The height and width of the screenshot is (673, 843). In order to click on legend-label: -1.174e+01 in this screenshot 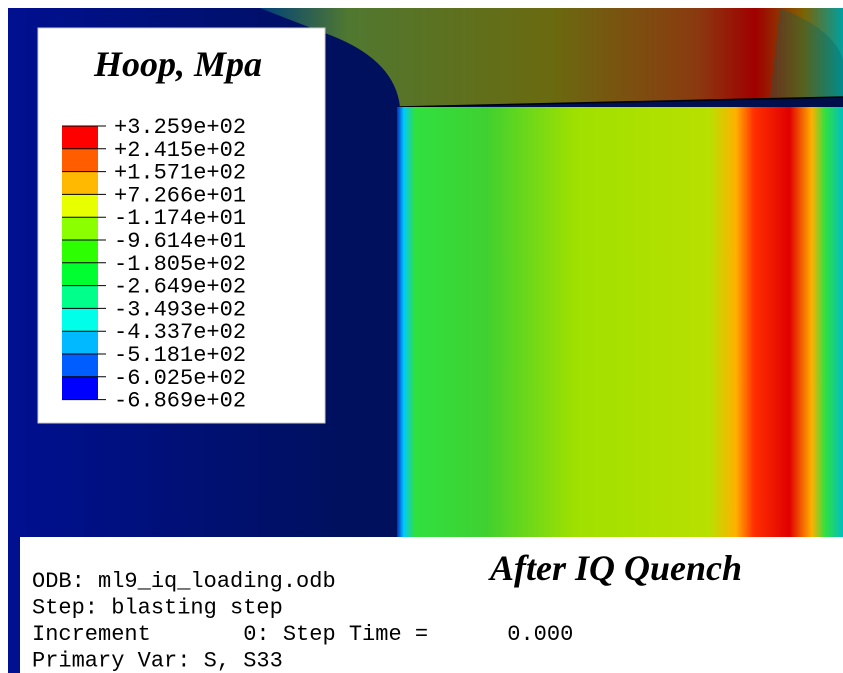, I will do `click(180, 218)`.